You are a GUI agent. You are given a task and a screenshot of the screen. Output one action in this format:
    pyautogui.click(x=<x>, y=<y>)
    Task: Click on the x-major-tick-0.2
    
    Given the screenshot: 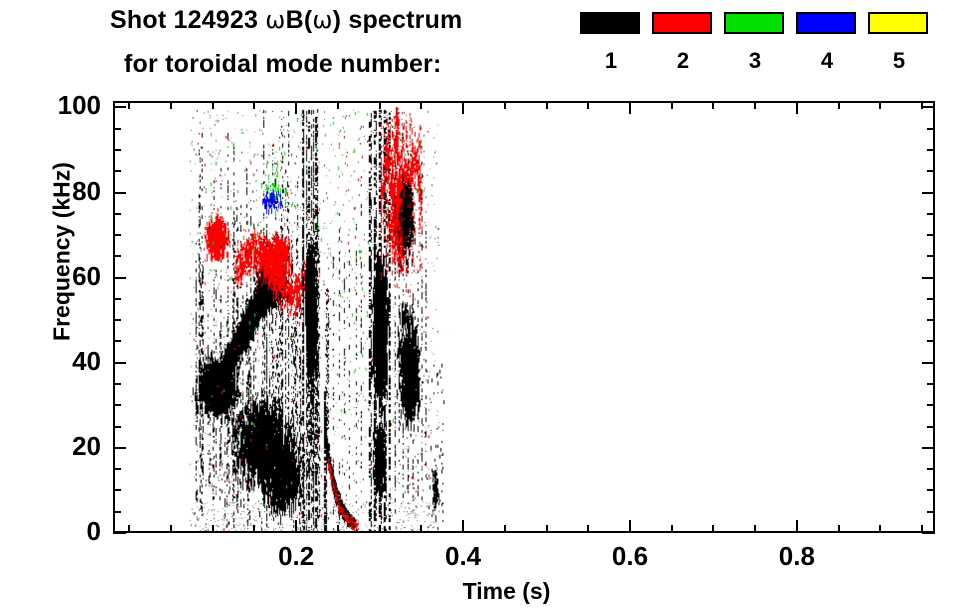 What is the action you would take?
    pyautogui.click(x=296, y=526)
    